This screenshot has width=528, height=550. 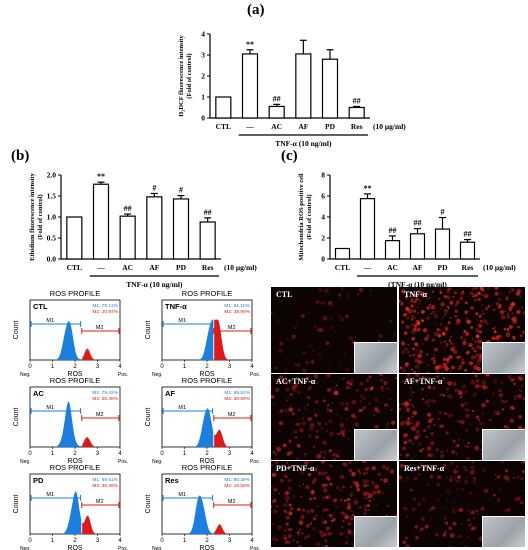 What do you see at coordinates (181, 190) in the screenshot?
I see `significance-mark: #` at bounding box center [181, 190].